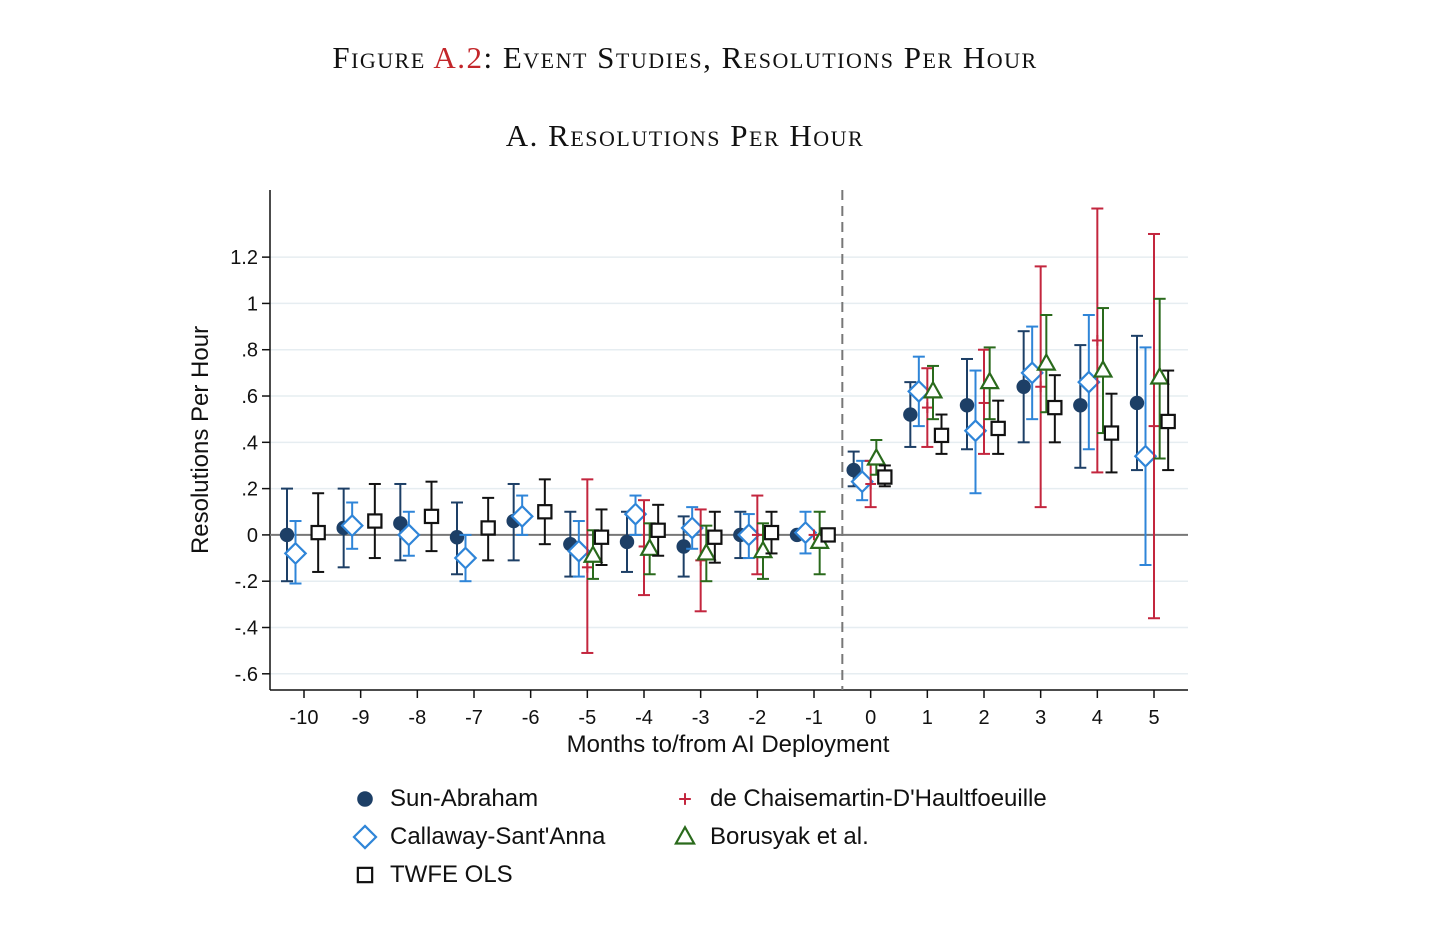  I want to click on legend-item: Callaway-Sant'Anna, so click(477, 837).